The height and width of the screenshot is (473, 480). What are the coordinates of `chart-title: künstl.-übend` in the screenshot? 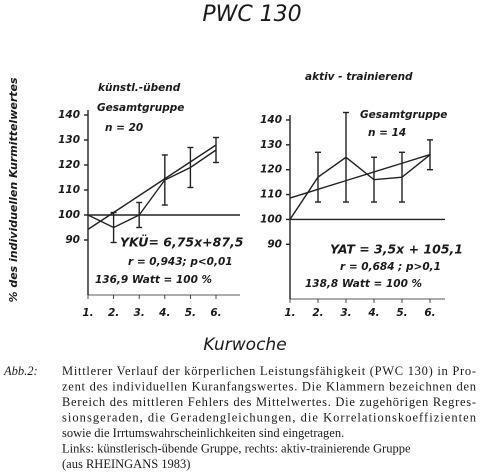 It's located at (139, 88).